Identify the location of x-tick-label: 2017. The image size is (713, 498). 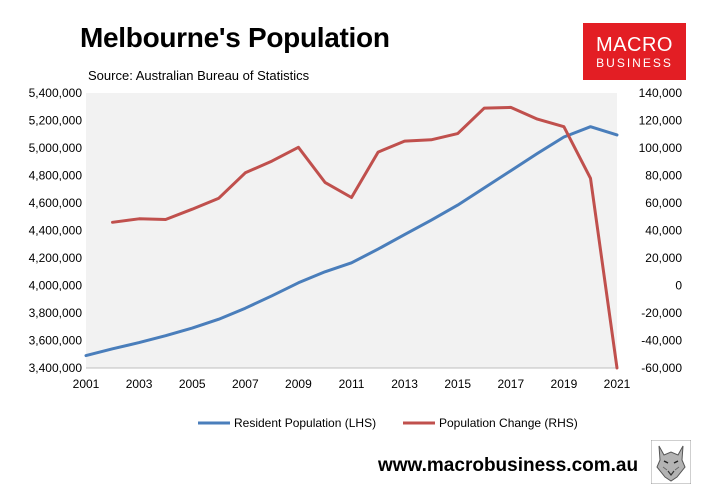
(510, 384).